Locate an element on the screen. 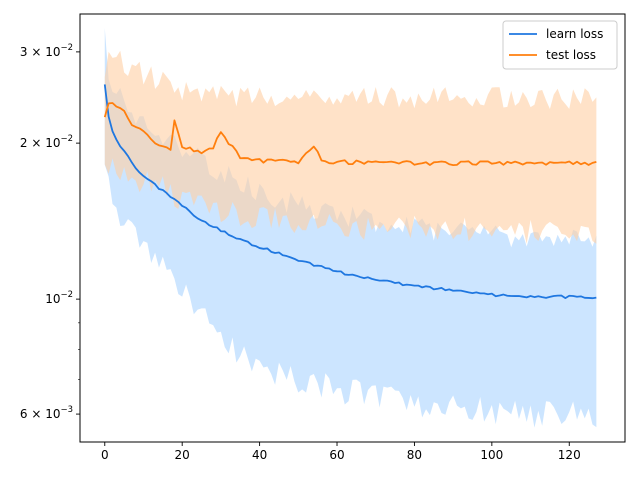  y-tick-label: 2 × 10⁻² is located at coordinates (46, 142).